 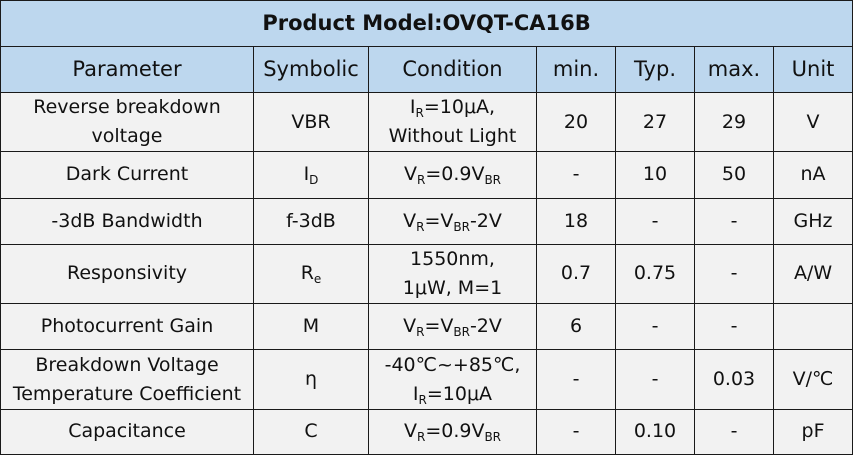 I want to click on typ-cell: 0.10, so click(x=655, y=432).